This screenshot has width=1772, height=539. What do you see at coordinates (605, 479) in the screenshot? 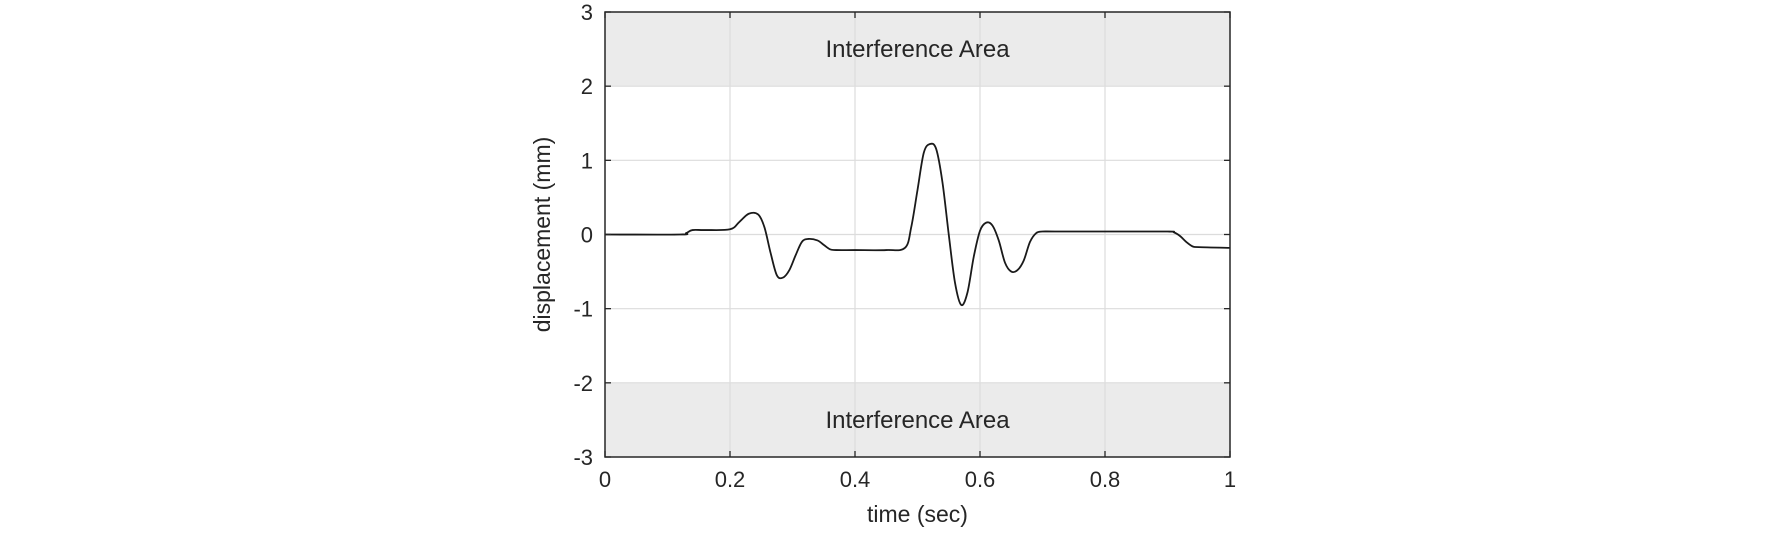
I see `x-tick-label: 0` at bounding box center [605, 479].